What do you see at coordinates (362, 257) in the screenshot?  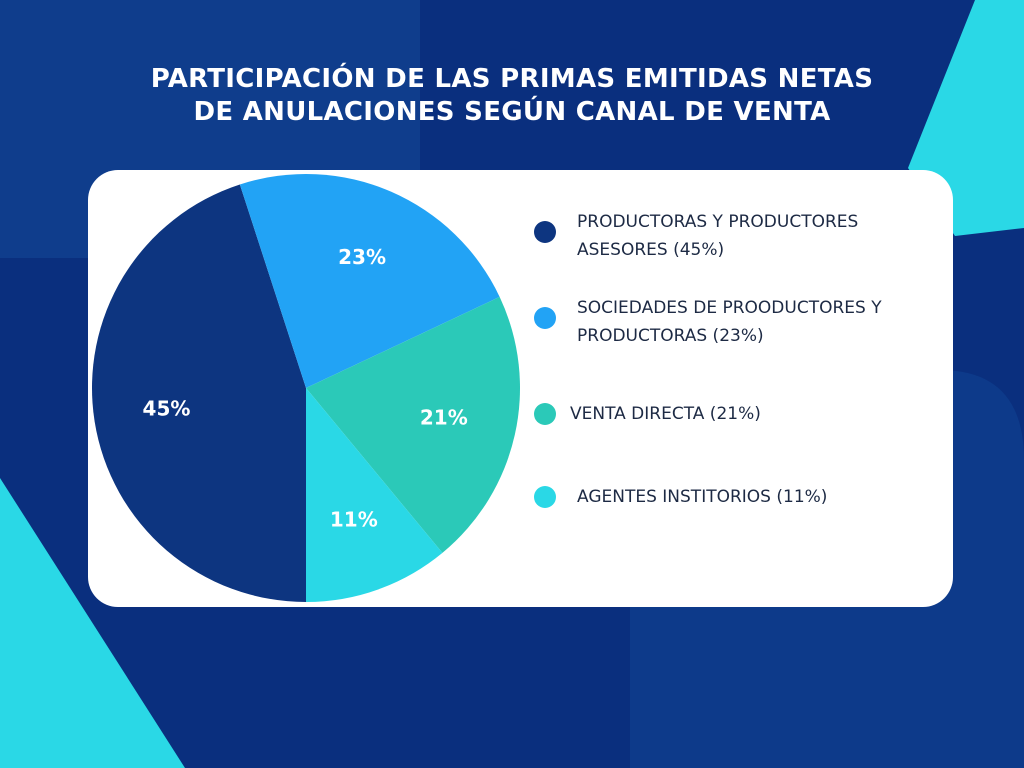 I see `slice-label: 23%` at bounding box center [362, 257].